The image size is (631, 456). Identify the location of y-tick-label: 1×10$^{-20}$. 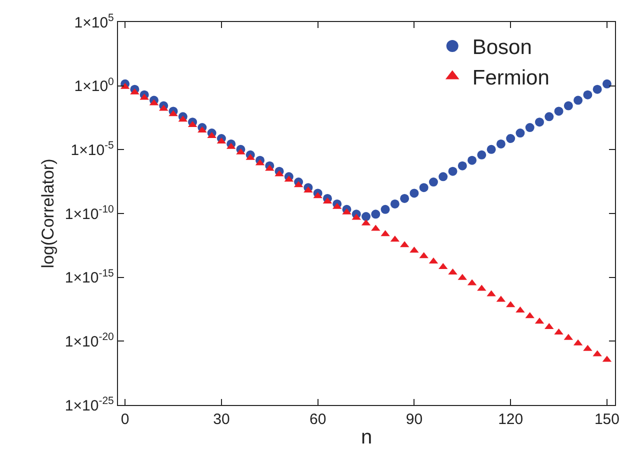
(89, 340).